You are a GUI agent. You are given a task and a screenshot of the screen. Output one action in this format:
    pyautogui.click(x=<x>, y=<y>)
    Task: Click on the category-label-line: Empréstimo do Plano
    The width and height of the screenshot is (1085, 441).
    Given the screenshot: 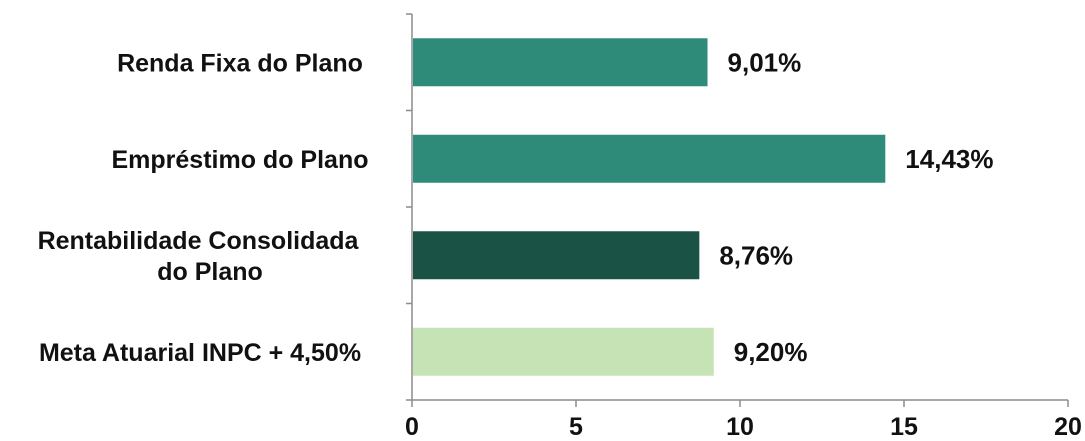 What is the action you would take?
    pyautogui.click(x=240, y=160)
    